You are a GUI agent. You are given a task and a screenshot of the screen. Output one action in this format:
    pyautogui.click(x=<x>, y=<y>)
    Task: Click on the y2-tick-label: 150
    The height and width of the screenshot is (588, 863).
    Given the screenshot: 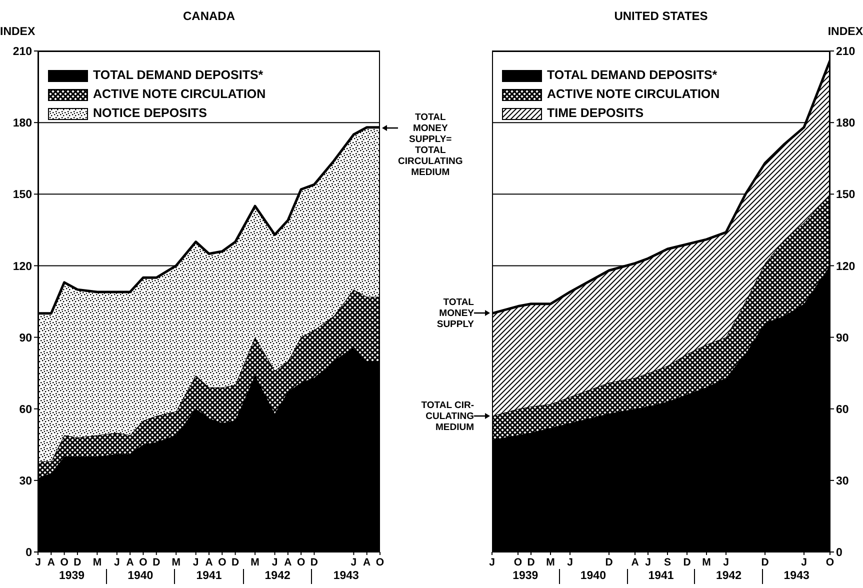 What is the action you would take?
    pyautogui.click(x=846, y=195)
    